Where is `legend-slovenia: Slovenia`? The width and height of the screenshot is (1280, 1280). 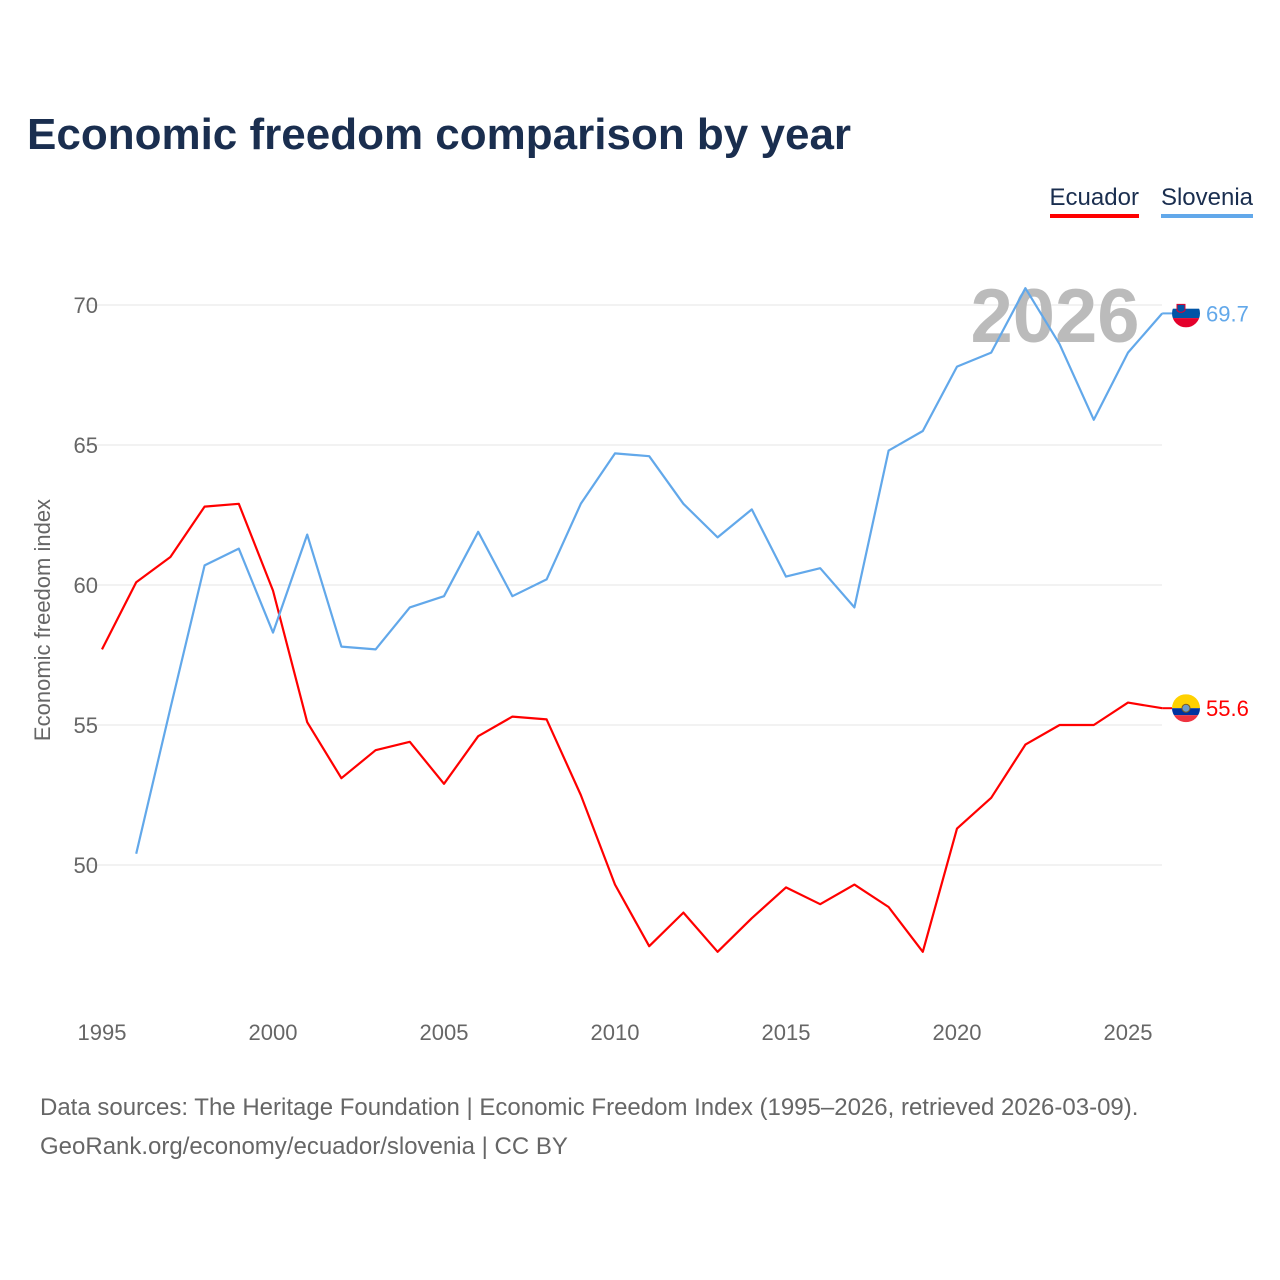 legend-slovenia: Slovenia is located at coordinates (1206, 201).